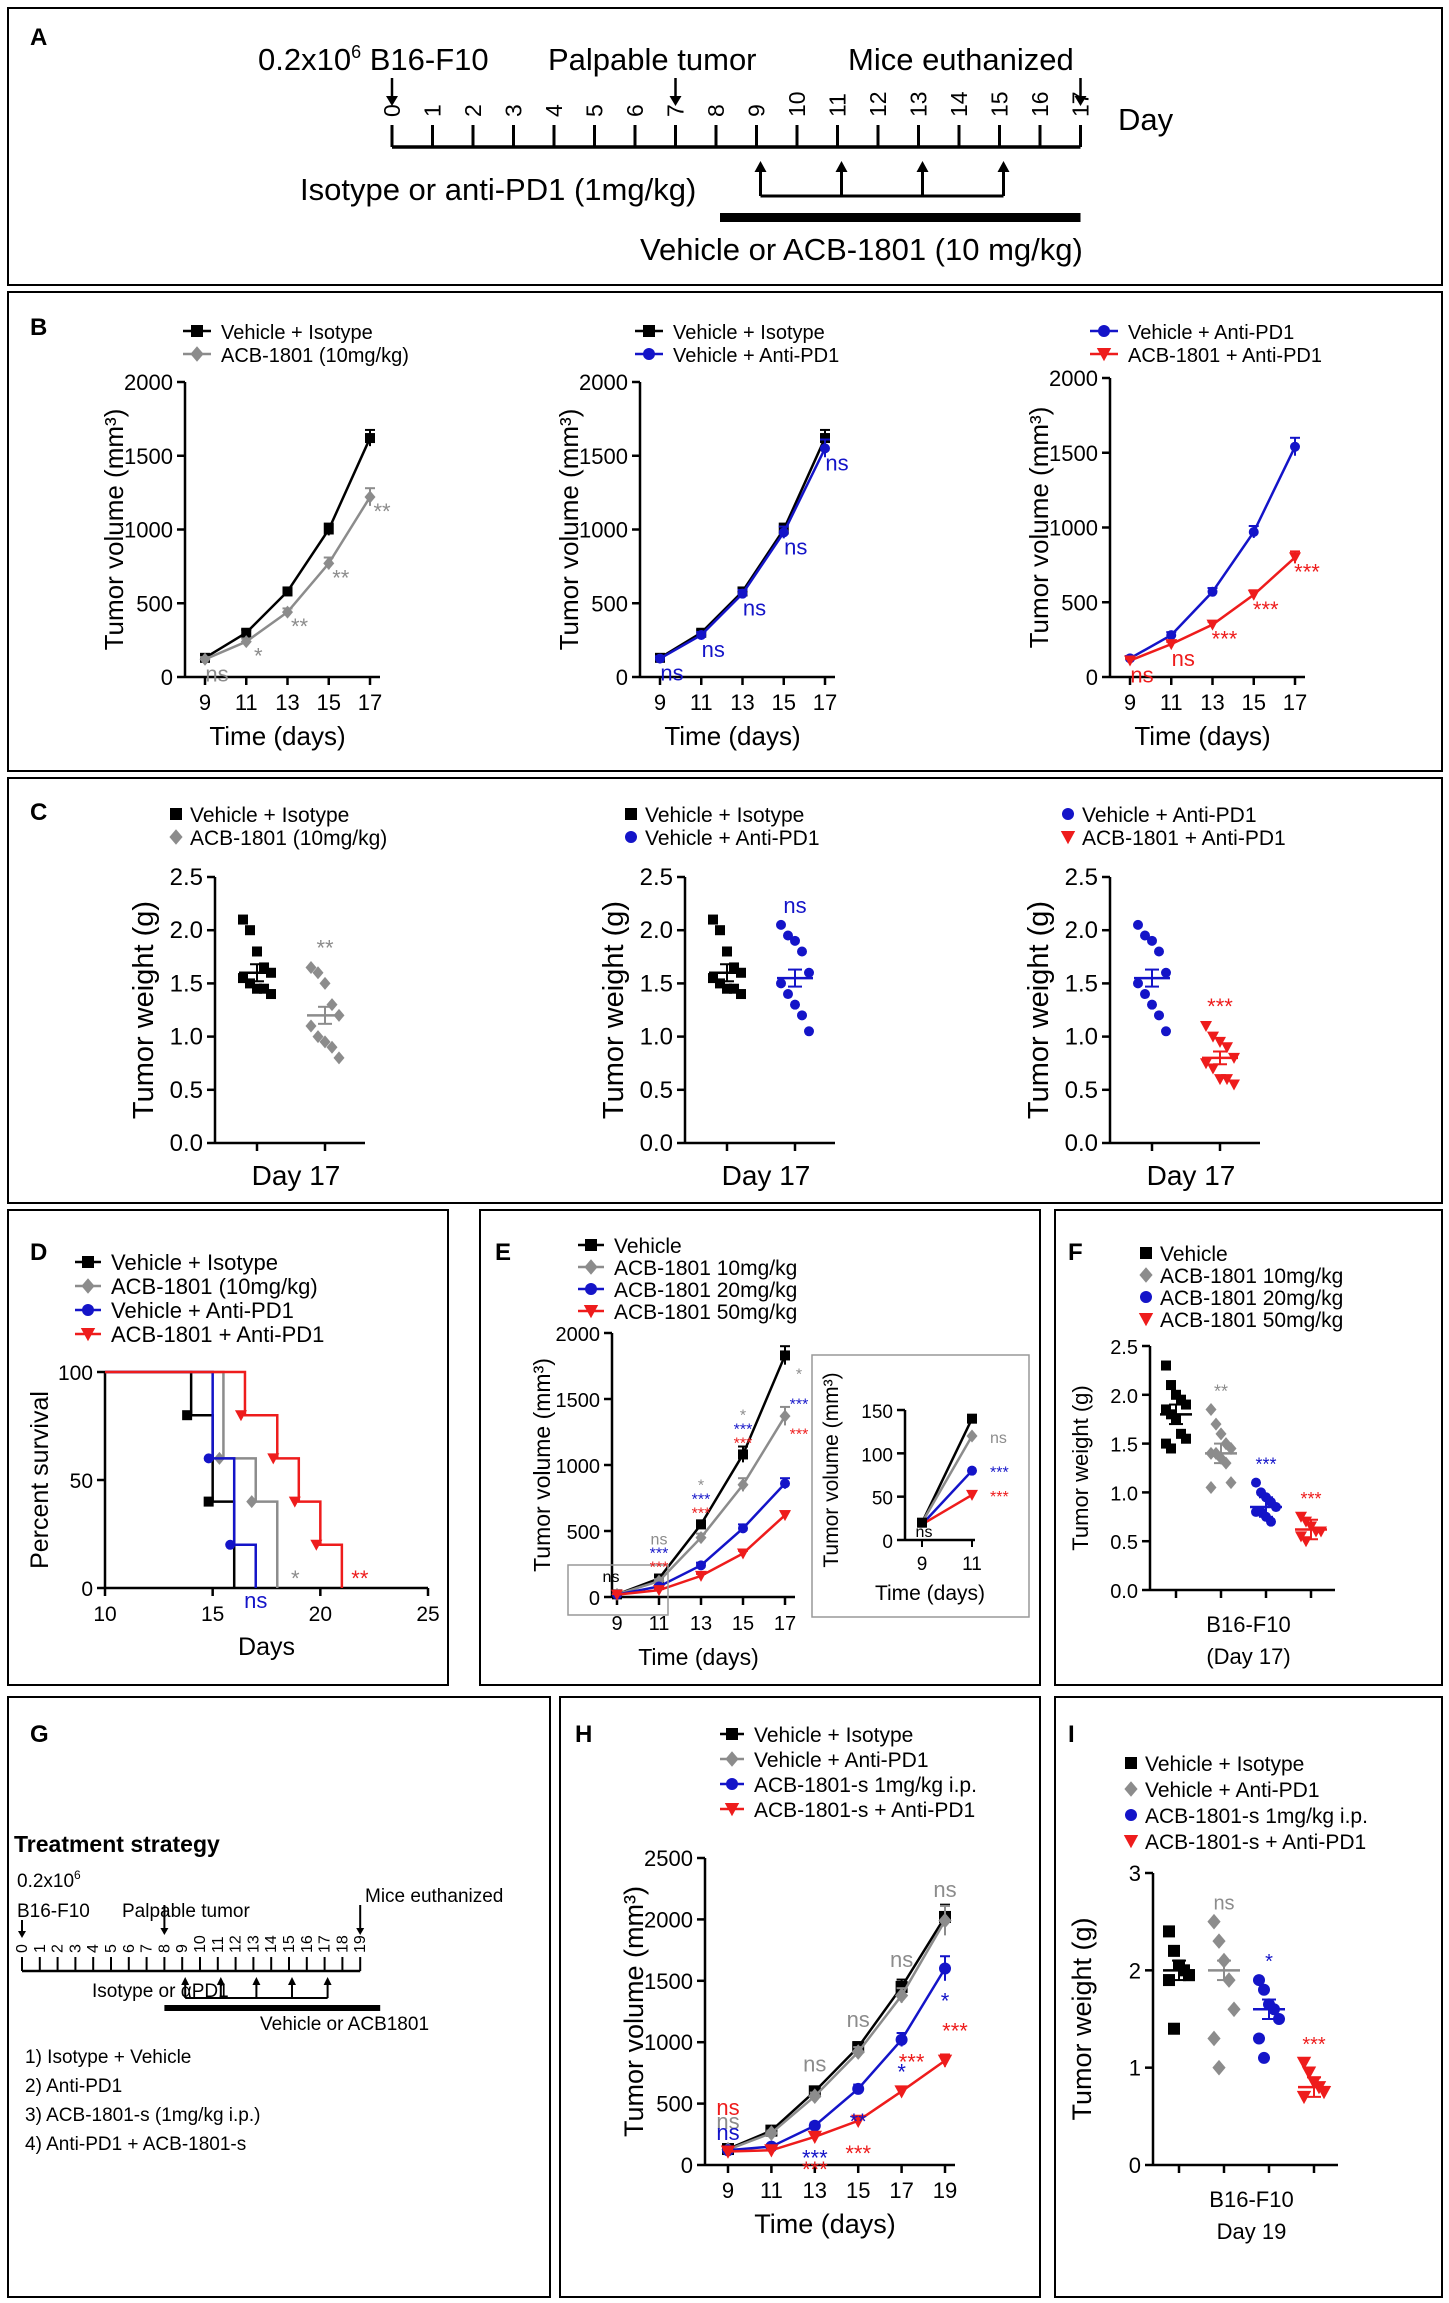 This screenshot has height=2303, width=1449. I want to click on legend-label: Vehicle + Isotype, so click(833, 1735).